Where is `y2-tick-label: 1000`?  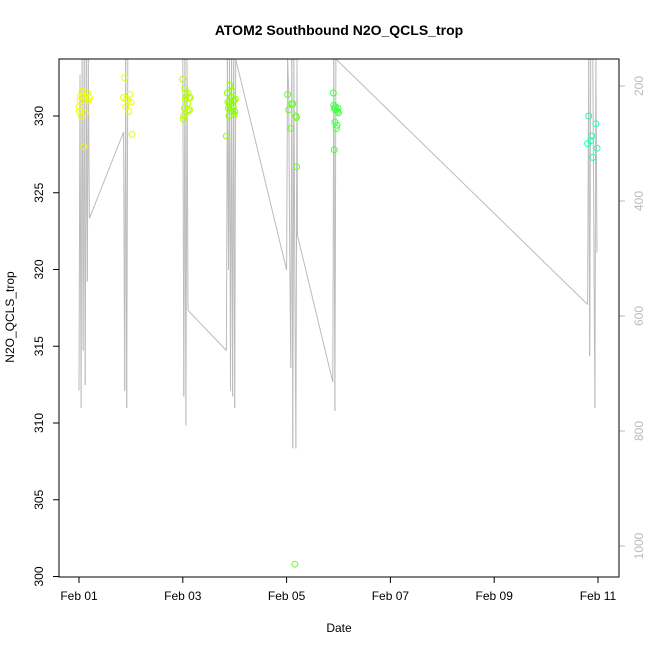
y2-tick-label: 1000 is located at coordinates (639, 545).